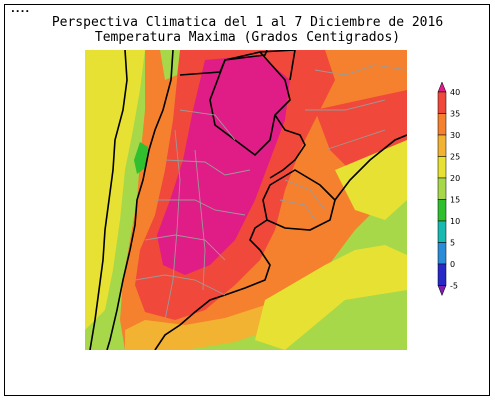 The height and width of the screenshot is (401, 495). What do you see at coordinates (455, 92) in the screenshot?
I see `legend-label: 40` at bounding box center [455, 92].